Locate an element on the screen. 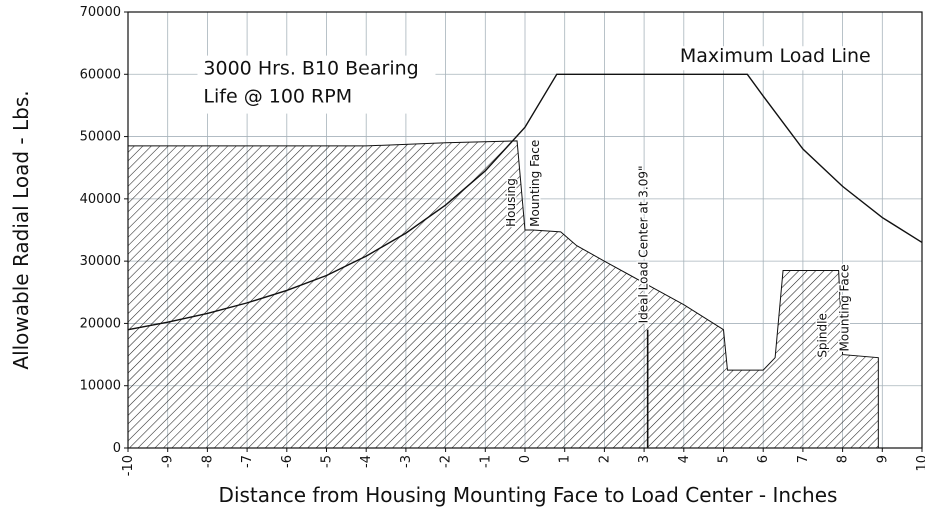 The height and width of the screenshot is (509, 925). x-tick-label: -6 is located at coordinates (287, 461).